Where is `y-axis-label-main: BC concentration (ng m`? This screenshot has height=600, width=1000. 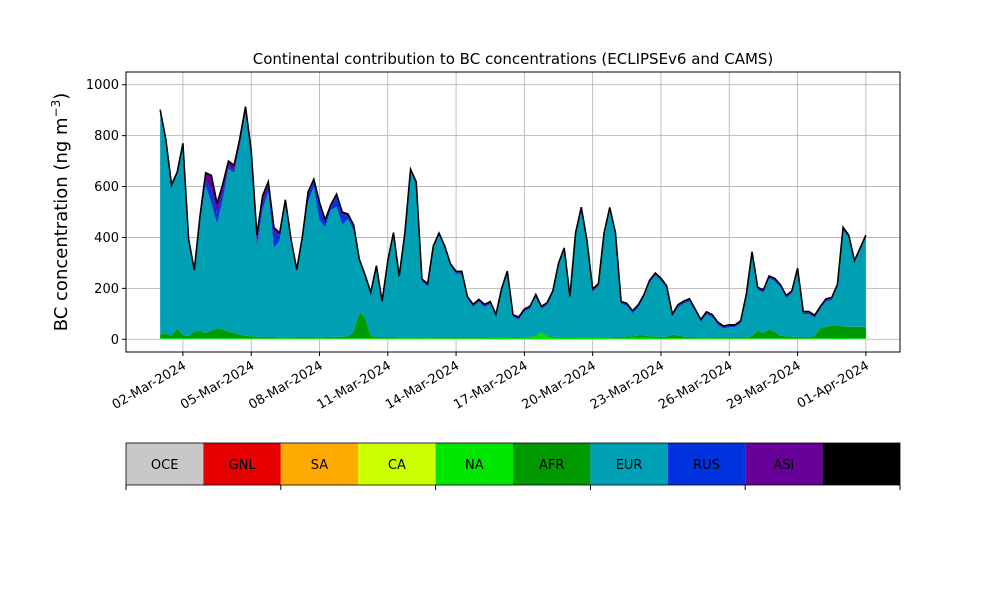 y-axis-label-main: BC concentration (ng m is located at coordinates (61, 224).